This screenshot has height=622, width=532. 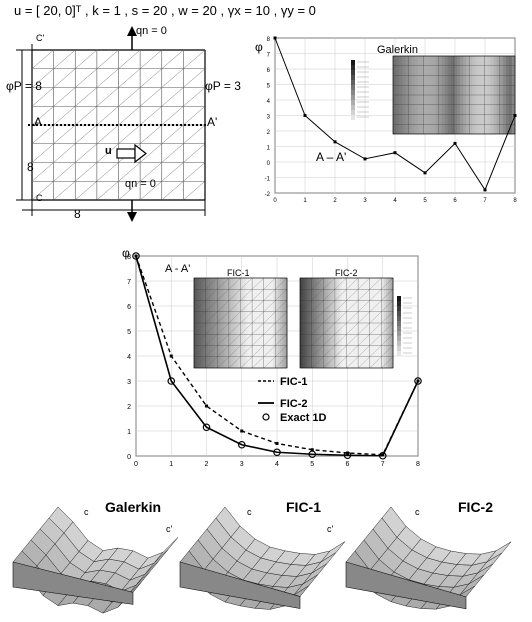 I want to click on galerkin-colorbar-step, so click(x=353, y=72).